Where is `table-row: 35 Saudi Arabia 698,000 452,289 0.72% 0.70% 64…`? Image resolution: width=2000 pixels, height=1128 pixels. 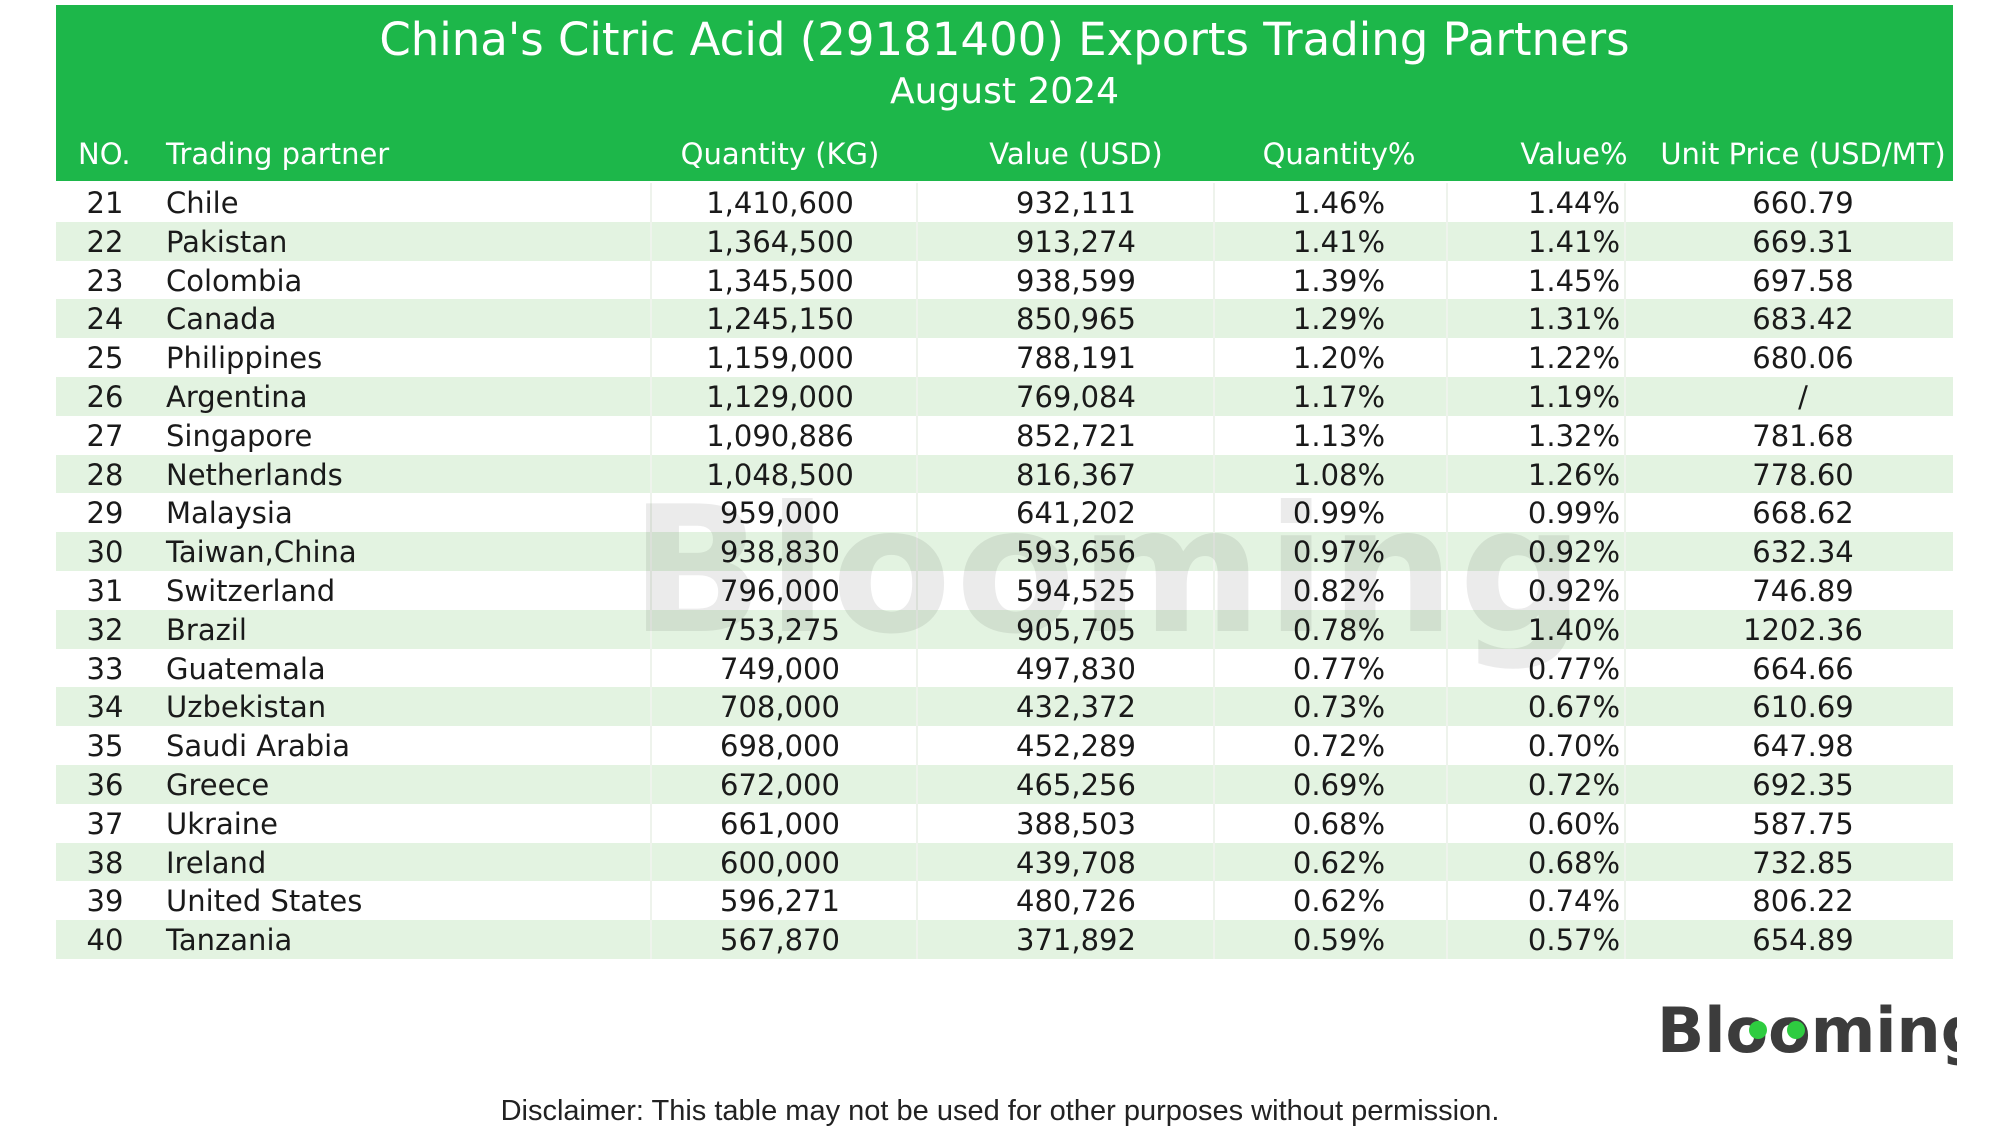
table-row: 35 Saudi Arabia 698,000 452,289 0.72% 0.70% 64… is located at coordinates (1004, 745).